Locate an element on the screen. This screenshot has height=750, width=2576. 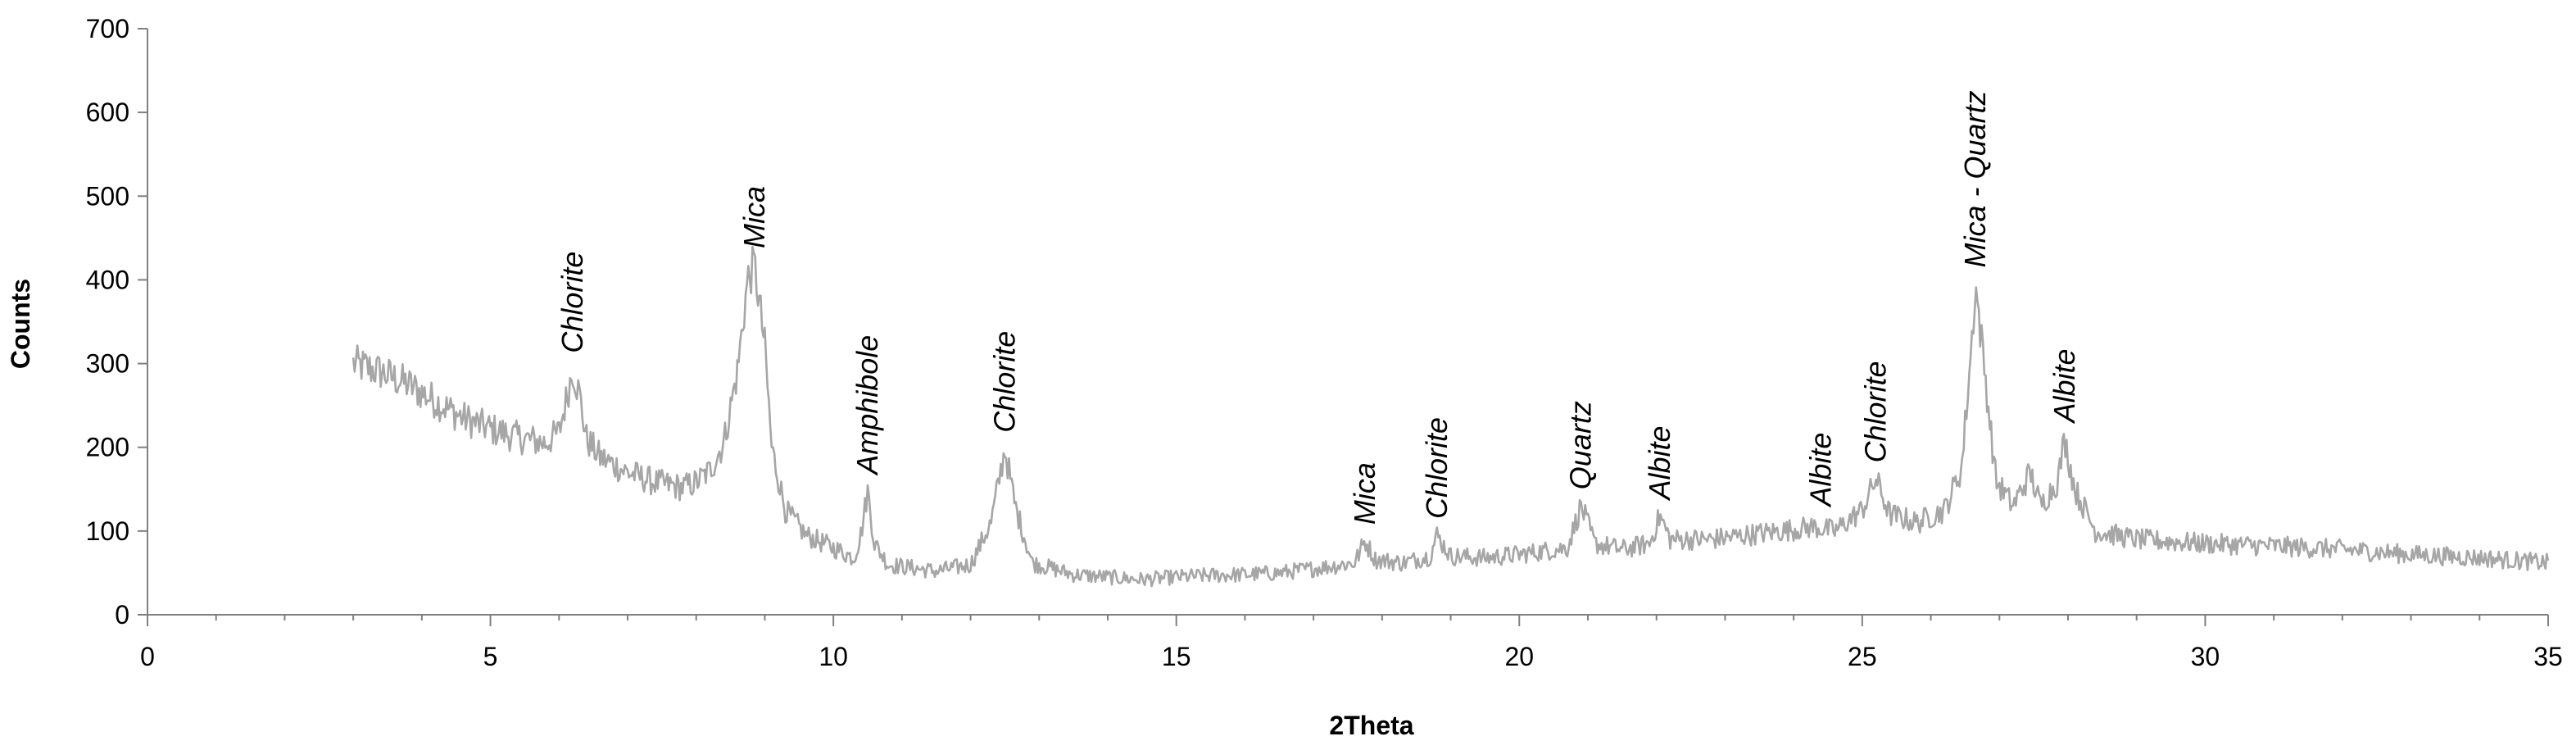
y-tick-label: 100 is located at coordinates (107, 531).